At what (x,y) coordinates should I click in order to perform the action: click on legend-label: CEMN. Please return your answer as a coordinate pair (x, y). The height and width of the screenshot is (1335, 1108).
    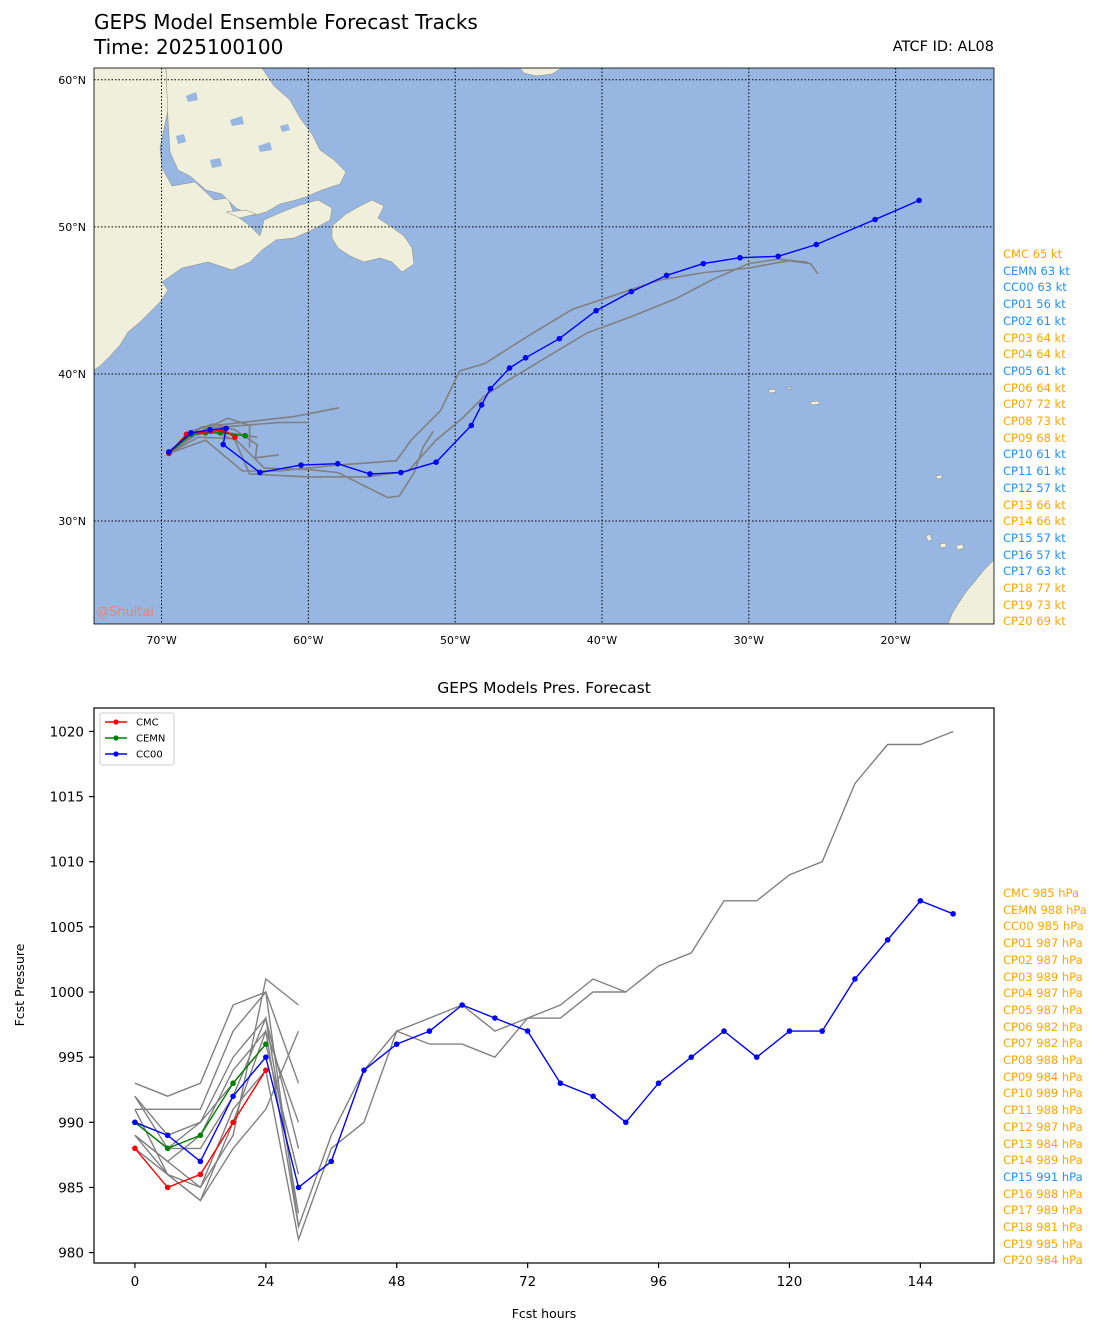
    Looking at the image, I should click on (150, 739).